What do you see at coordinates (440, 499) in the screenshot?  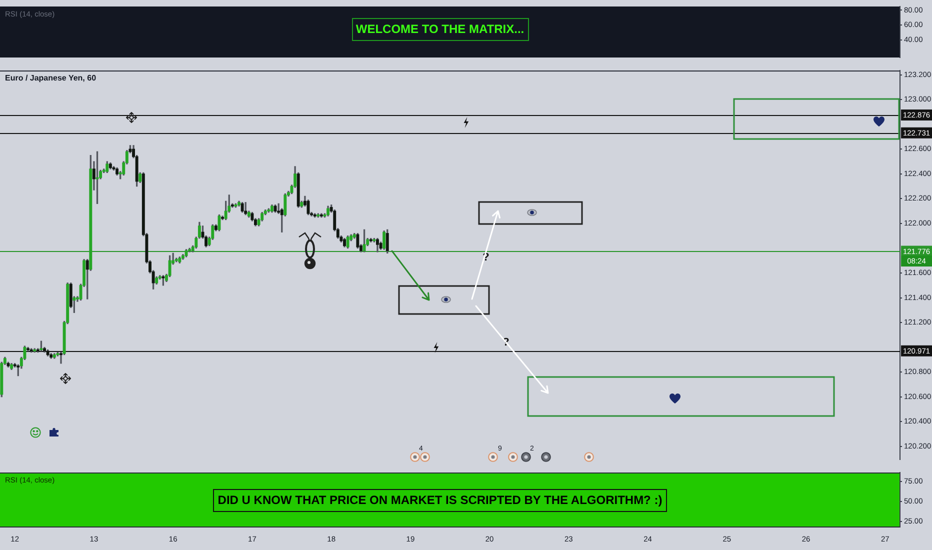 I see `annotation: DID U KNOW THAT PRICE ON MARKET IS SCRIPTED BY THE ALGORITHM? :)` at bounding box center [440, 499].